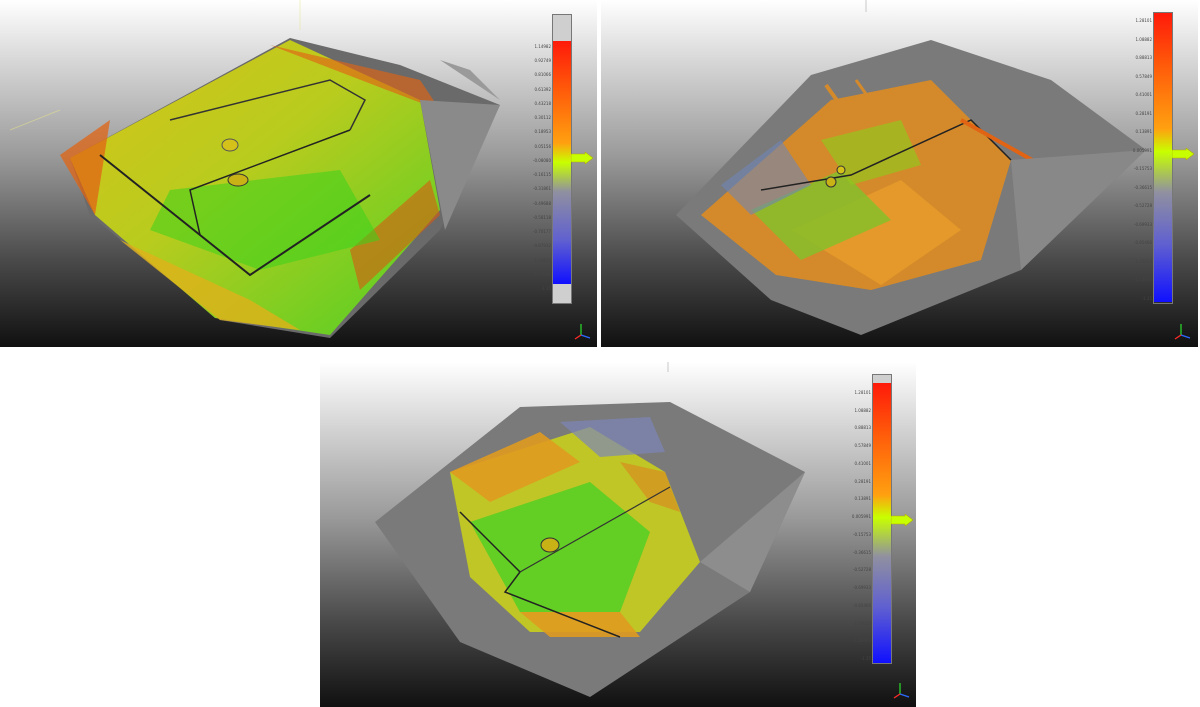 The image size is (1200, 707). Describe the element at coordinates (542, 217) in the screenshot. I see `colorbar-tick-label: -0.58118` at that location.